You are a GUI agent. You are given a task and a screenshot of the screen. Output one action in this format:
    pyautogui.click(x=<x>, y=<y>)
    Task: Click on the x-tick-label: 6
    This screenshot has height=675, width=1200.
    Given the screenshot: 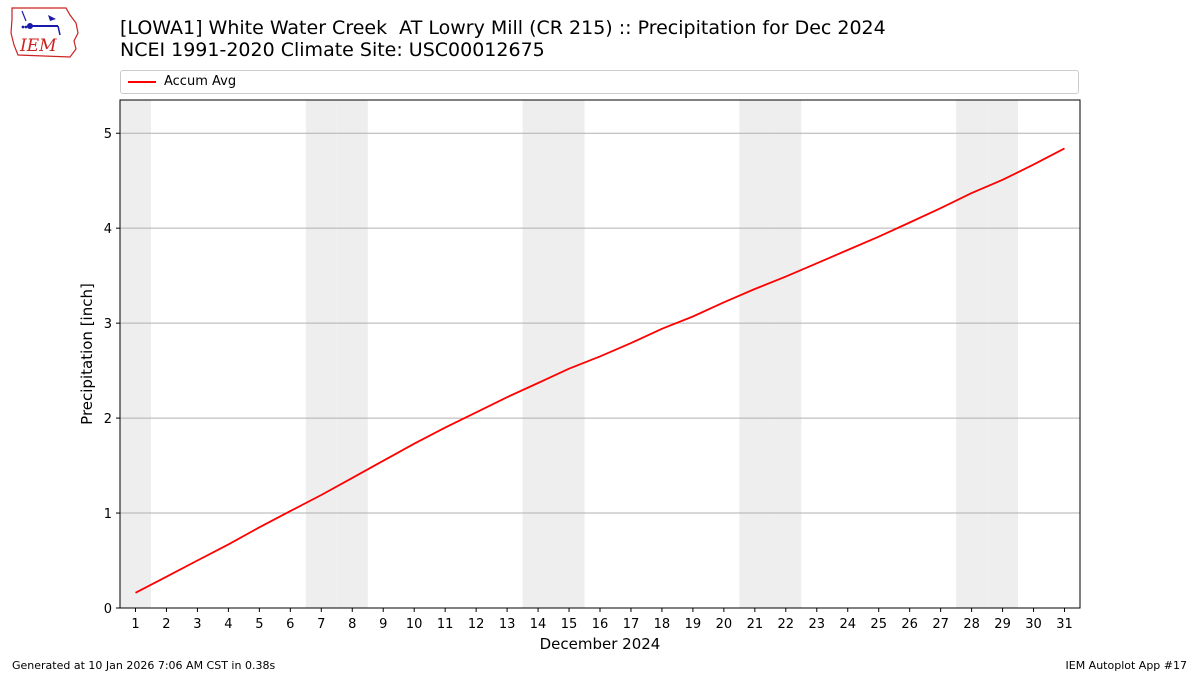 What is the action you would take?
    pyautogui.click(x=290, y=624)
    